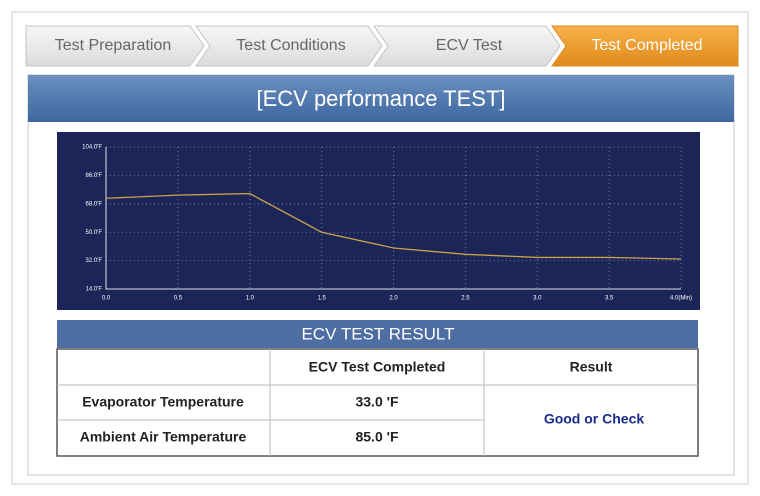  I want to click on header-bar, so click(381, 98).